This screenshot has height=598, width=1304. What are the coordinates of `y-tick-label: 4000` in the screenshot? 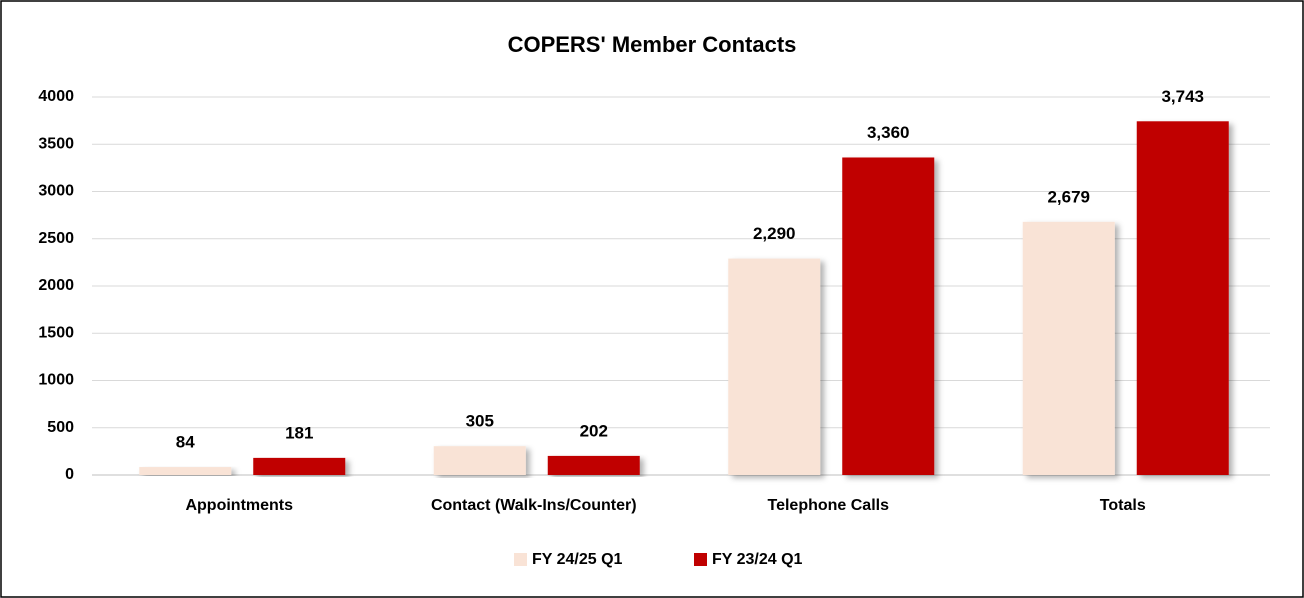 It's located at (56, 96).